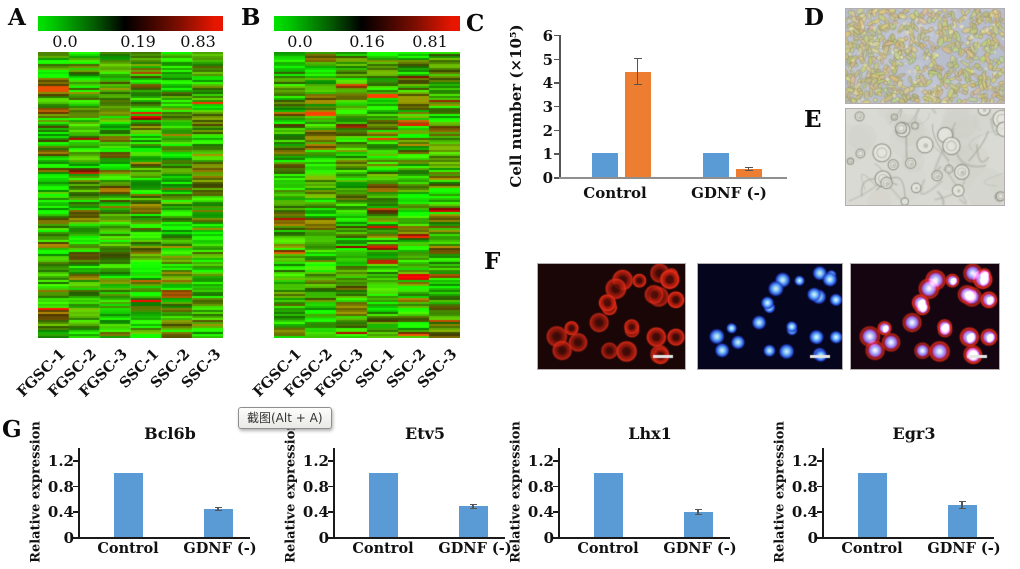  Describe the element at coordinates (611, 316) in the screenshot. I see `fluorescence-red-image` at that location.